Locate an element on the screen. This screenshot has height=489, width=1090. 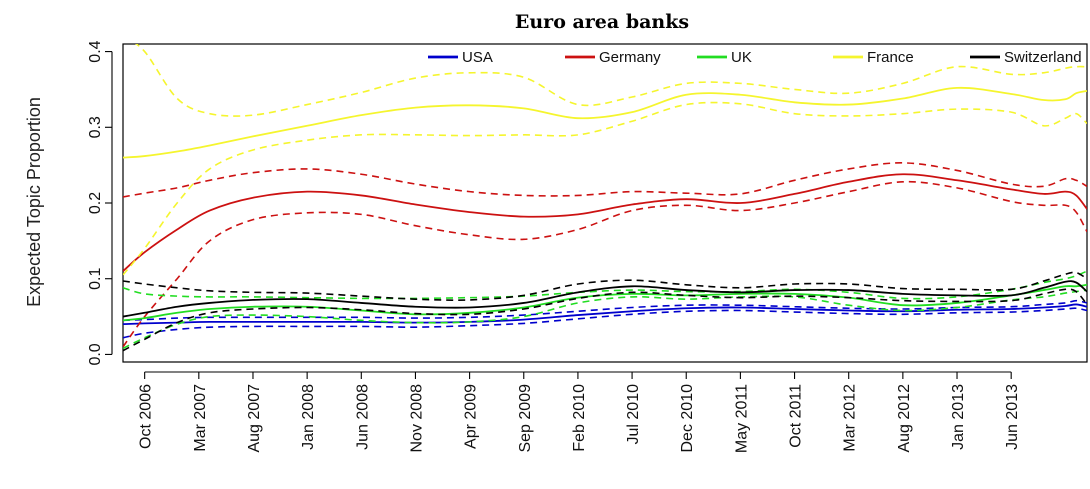
x-tick-label: Sep 2009 is located at coordinates (525, 418).